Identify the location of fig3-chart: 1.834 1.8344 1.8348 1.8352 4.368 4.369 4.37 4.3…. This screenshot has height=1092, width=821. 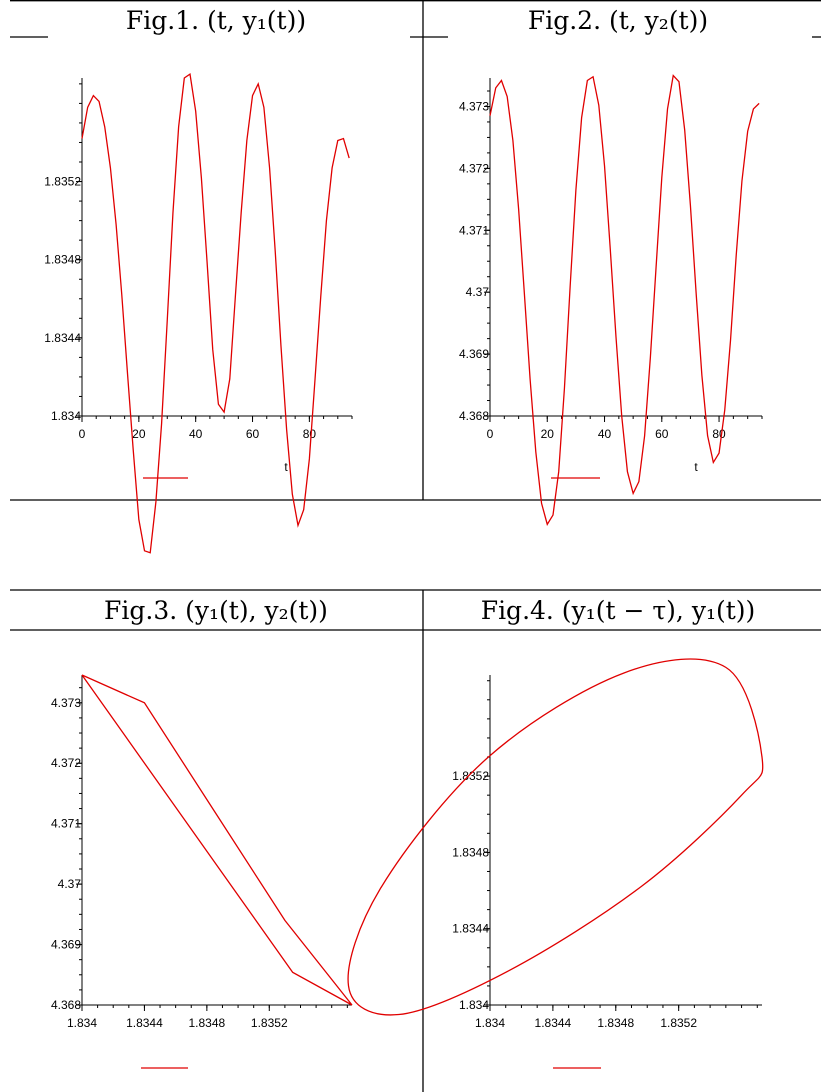
(202, 871).